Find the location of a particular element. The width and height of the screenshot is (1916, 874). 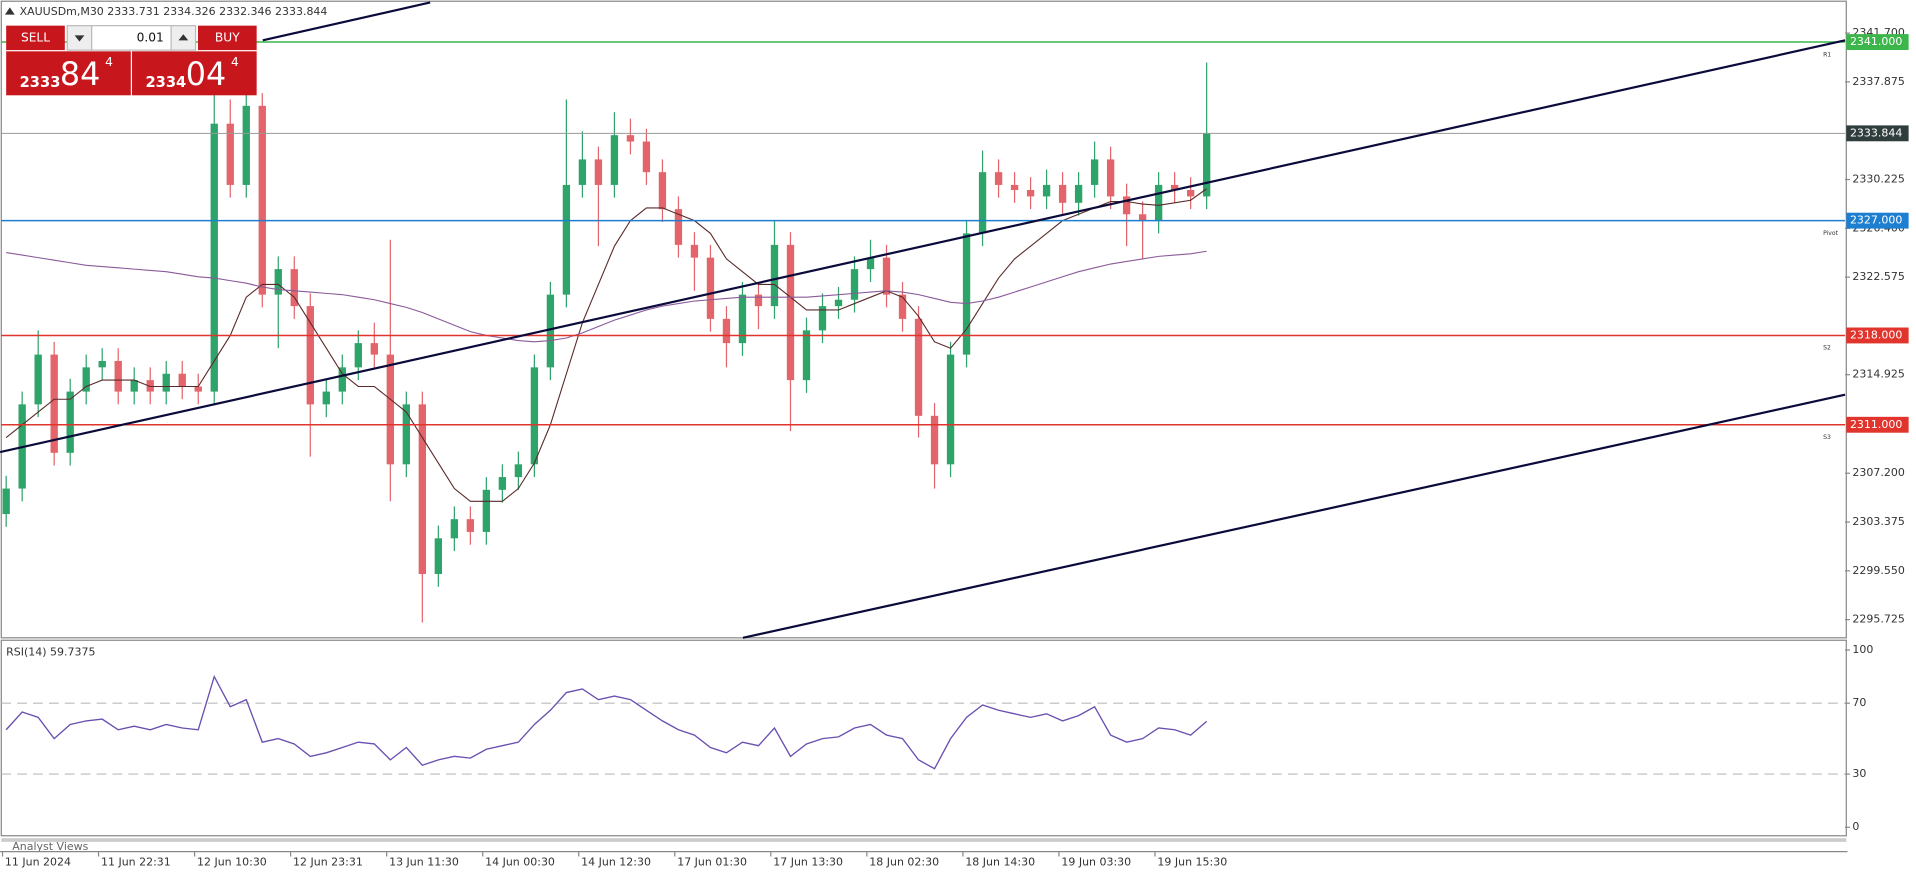

panel-separator is located at coordinates (924, 840).